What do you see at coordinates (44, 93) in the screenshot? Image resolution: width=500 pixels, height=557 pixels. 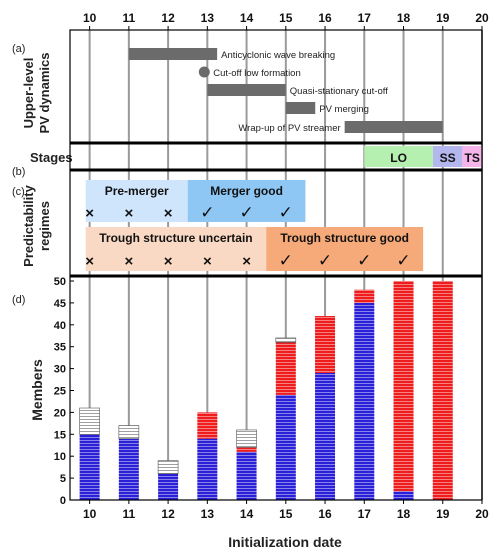 I see `panel-a-ylabel-line2: PV dynamics` at bounding box center [44, 93].